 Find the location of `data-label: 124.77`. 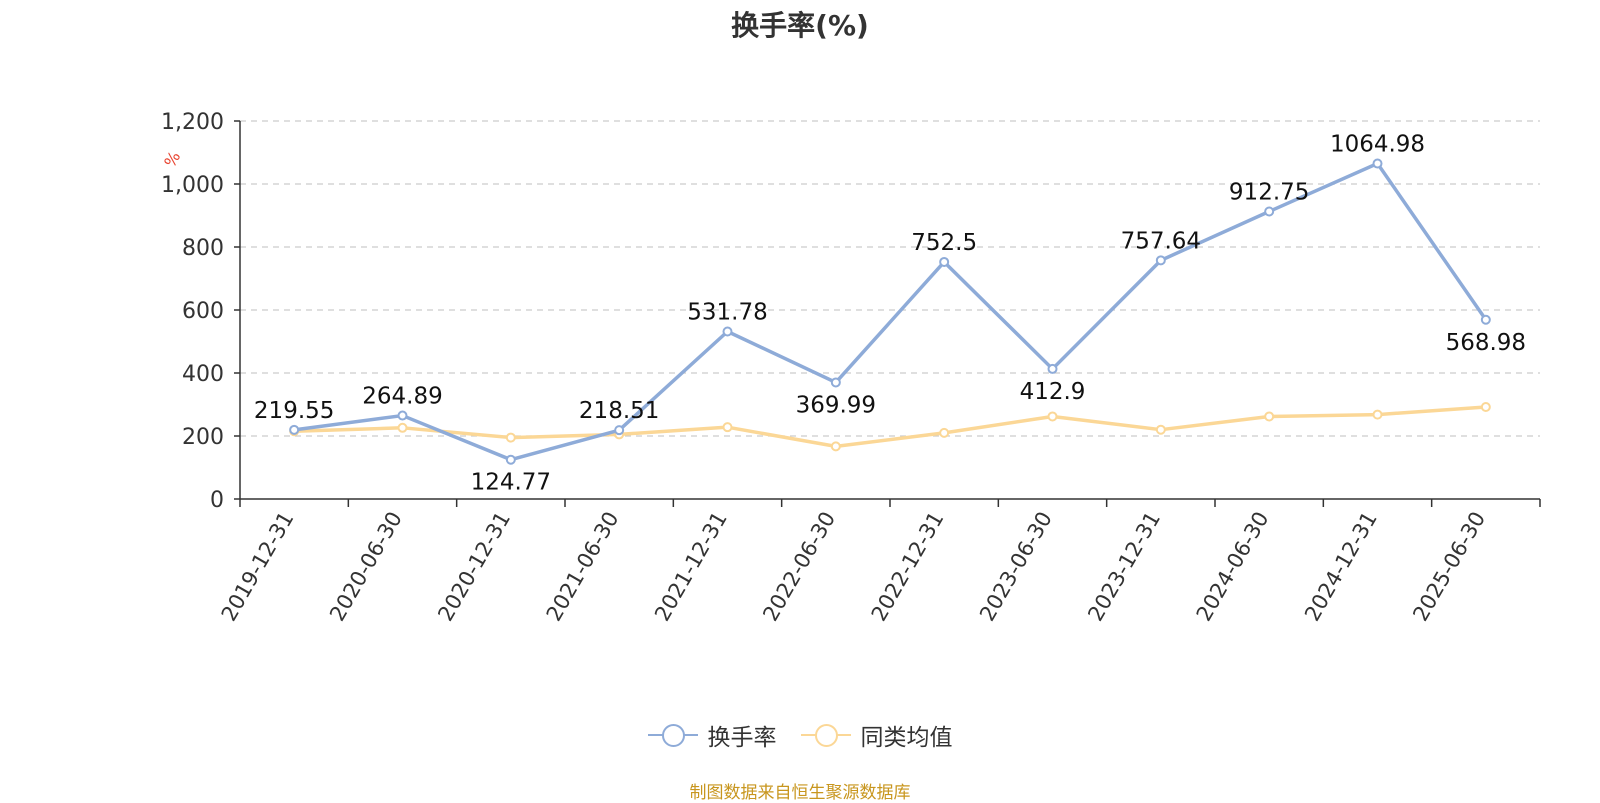

data-label: 124.77 is located at coordinates (511, 483).